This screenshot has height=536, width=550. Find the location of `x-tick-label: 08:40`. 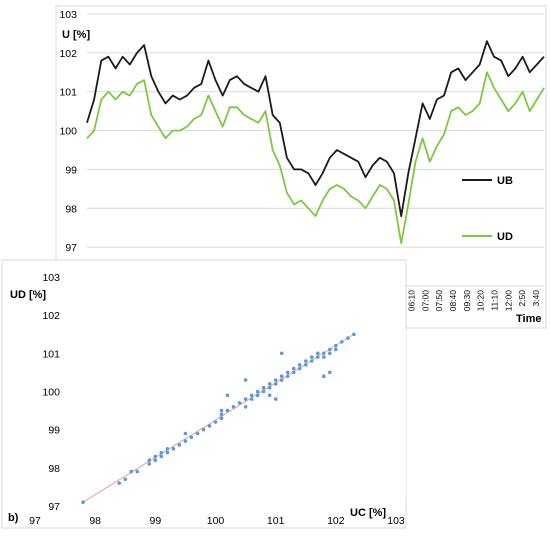

x-tick-label: 08:40 is located at coordinates (453, 301).